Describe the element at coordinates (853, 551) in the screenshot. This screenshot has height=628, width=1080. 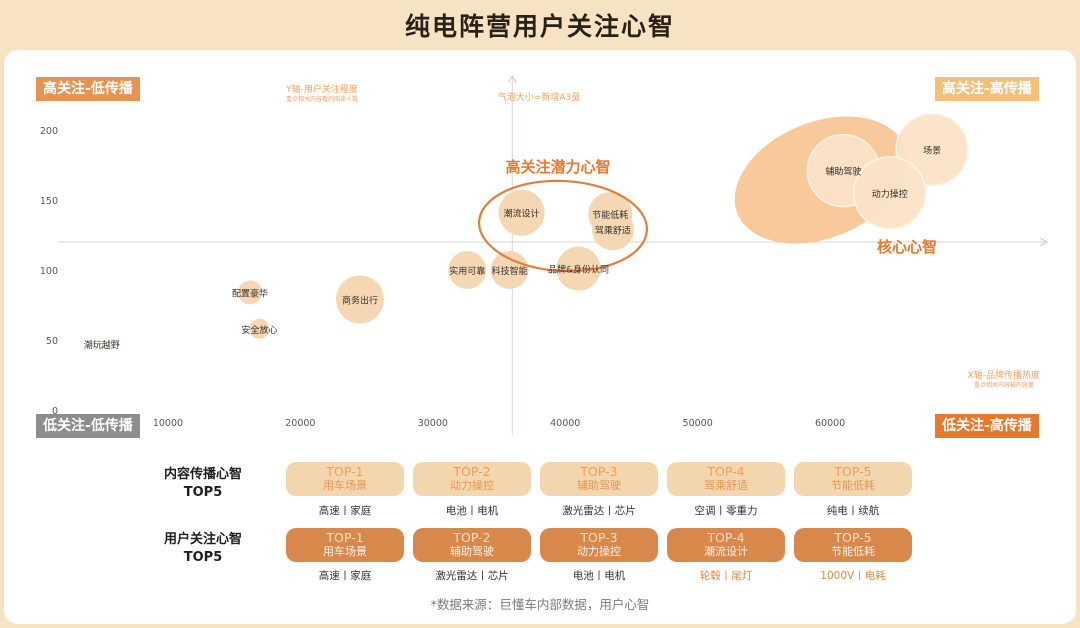
I see `user-top5-name: 节能低耗` at that location.